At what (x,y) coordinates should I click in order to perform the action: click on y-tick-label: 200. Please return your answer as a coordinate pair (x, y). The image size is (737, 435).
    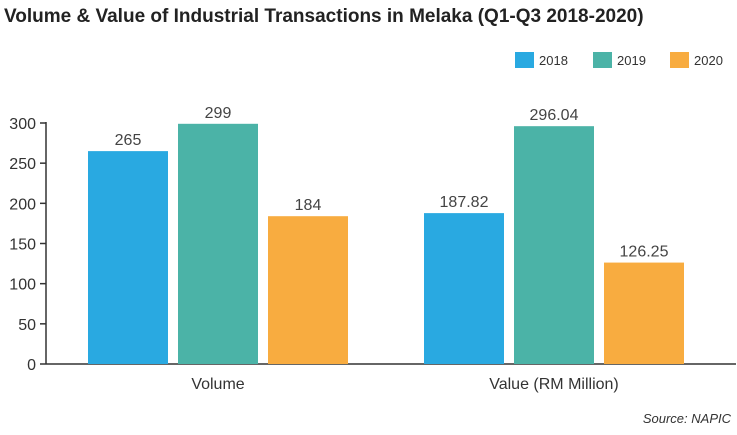
    Looking at the image, I should click on (22, 204).